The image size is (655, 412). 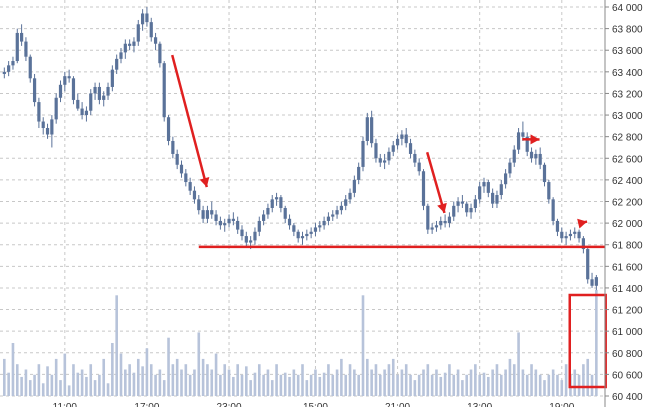 What do you see at coordinates (627, 116) in the screenshot?
I see `y-tick-label: 63 000` at bounding box center [627, 116].